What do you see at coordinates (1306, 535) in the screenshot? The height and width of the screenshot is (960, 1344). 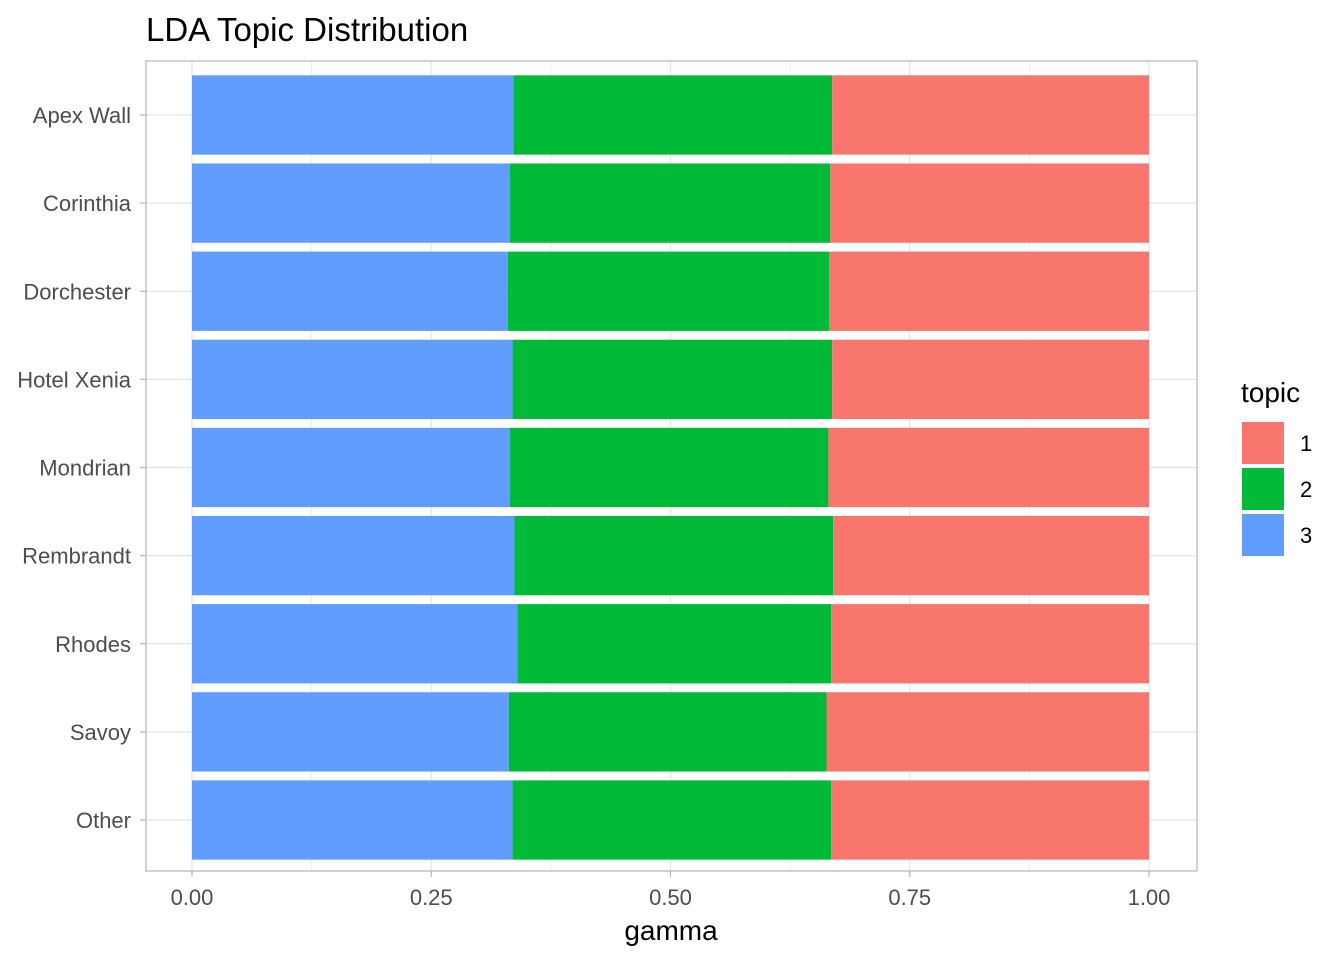 I see `legend-label-topic-3: 3` at bounding box center [1306, 535].